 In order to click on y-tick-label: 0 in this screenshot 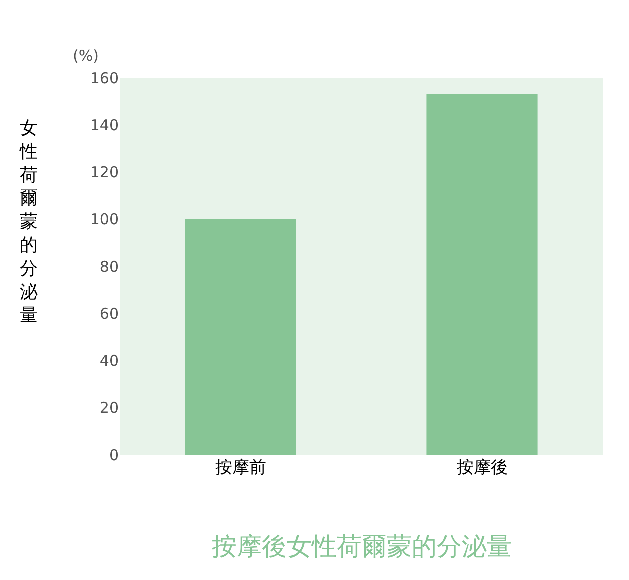, I will do `click(114, 455)`.